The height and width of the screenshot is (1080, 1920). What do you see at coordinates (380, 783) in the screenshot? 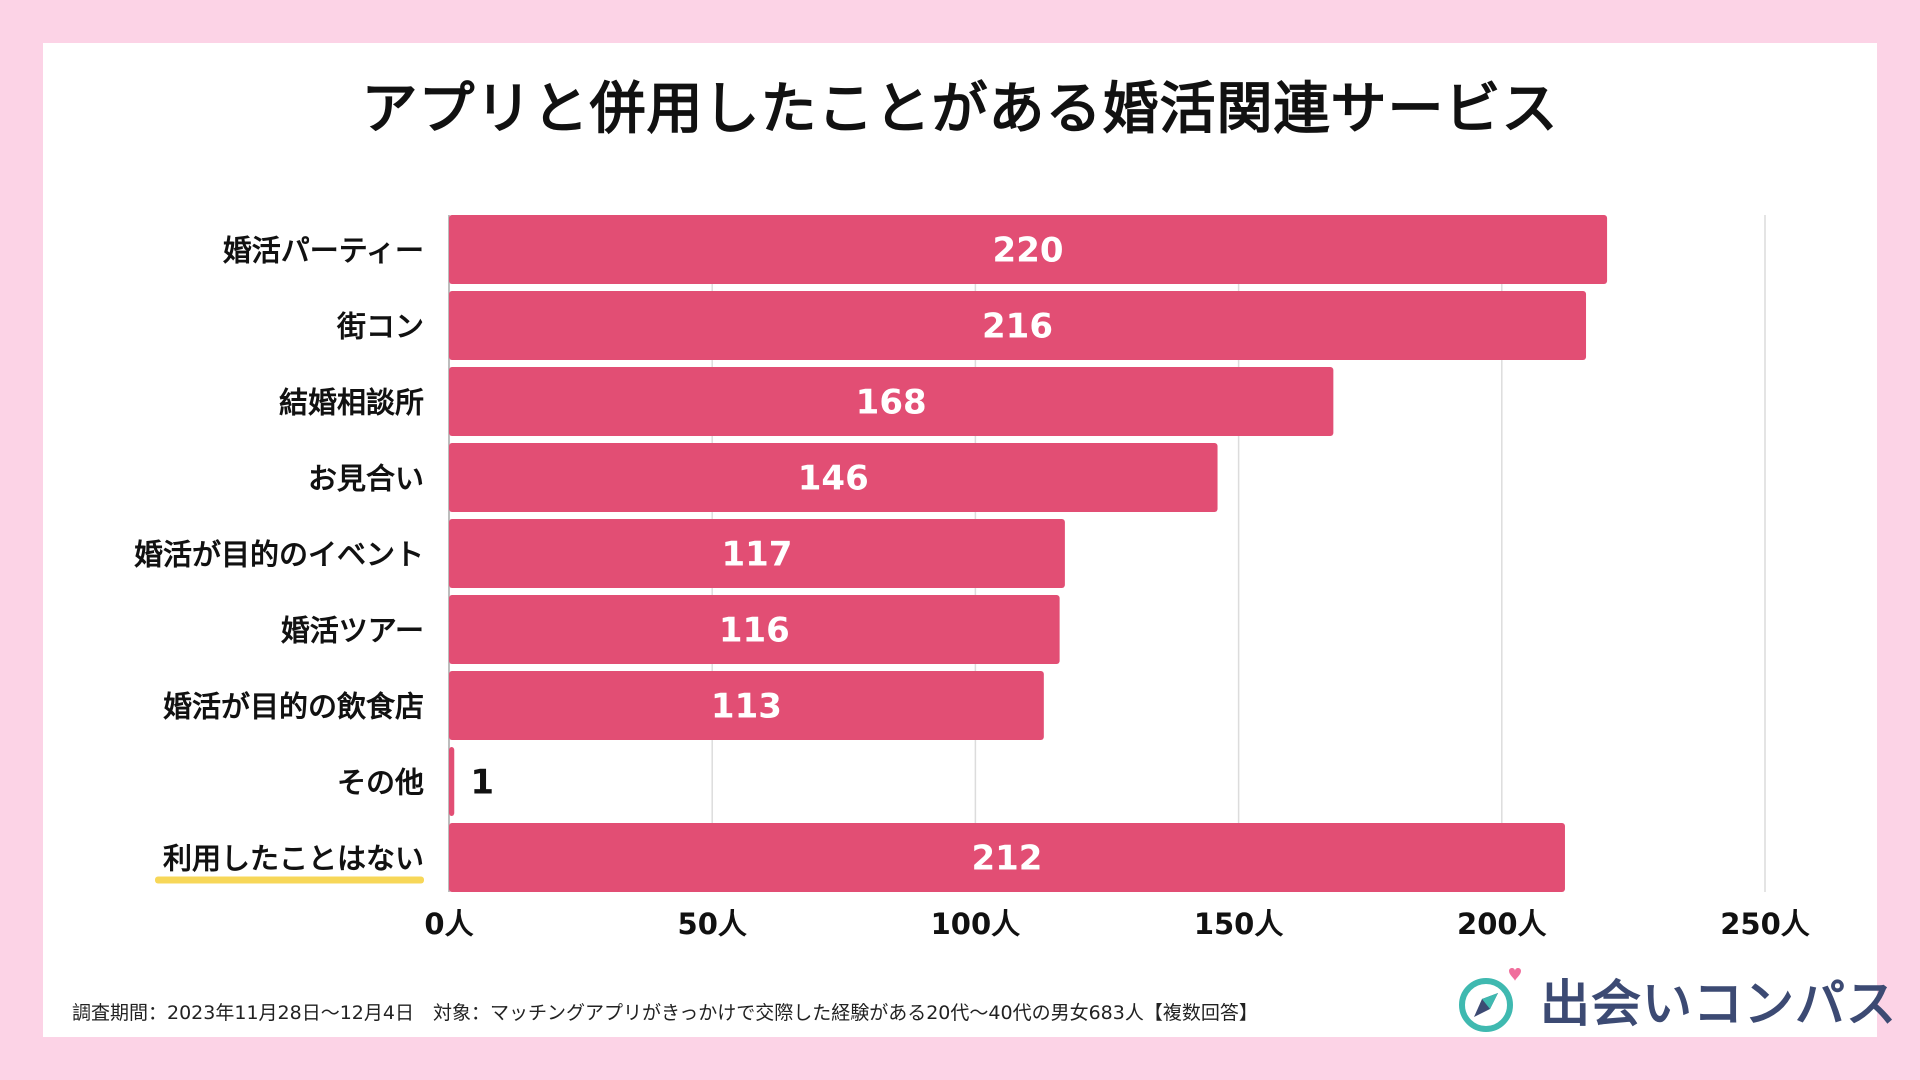
I see `category-label: その他` at bounding box center [380, 783].